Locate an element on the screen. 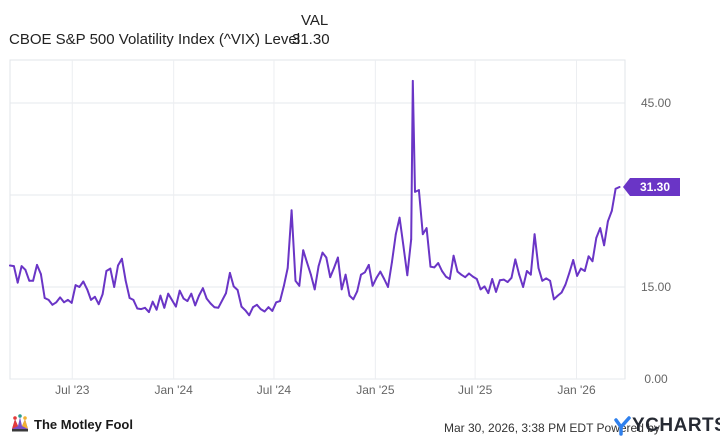  ycharts-check-icon is located at coordinates (622, 426).